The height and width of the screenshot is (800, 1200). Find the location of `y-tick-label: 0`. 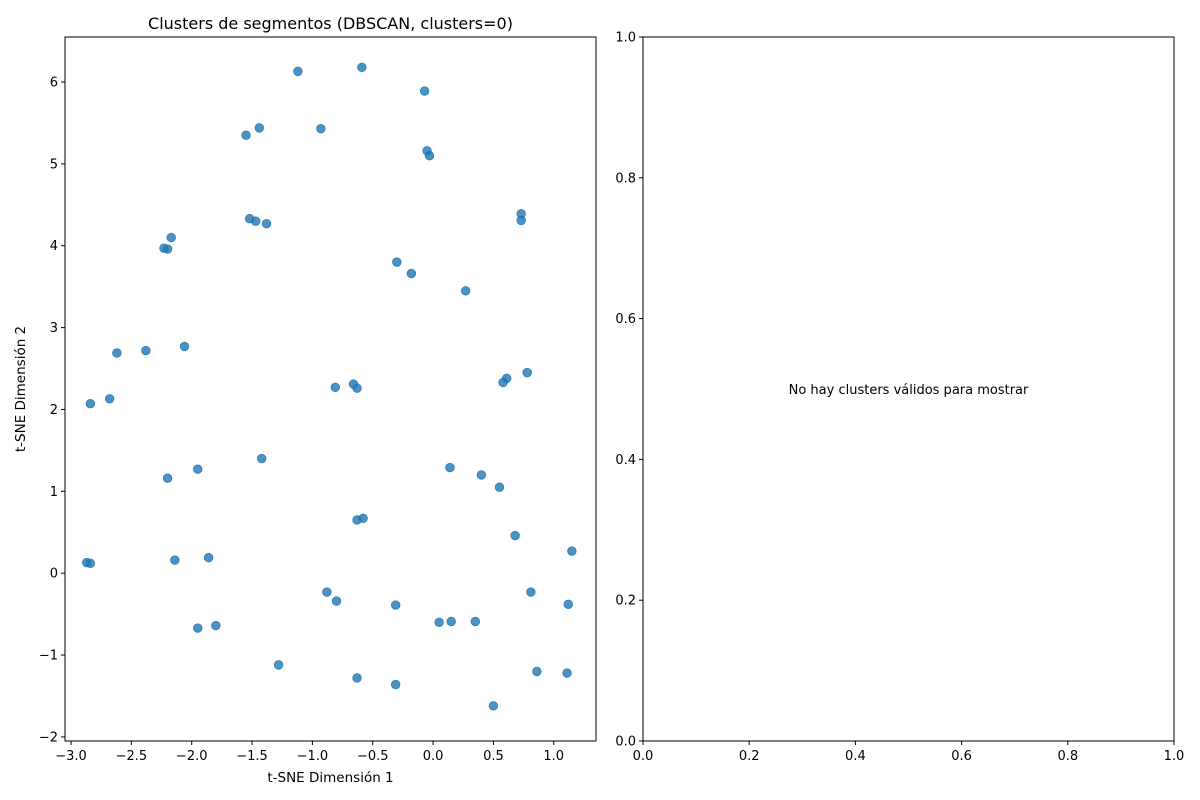

y-tick-label: 0 is located at coordinates (54, 574).